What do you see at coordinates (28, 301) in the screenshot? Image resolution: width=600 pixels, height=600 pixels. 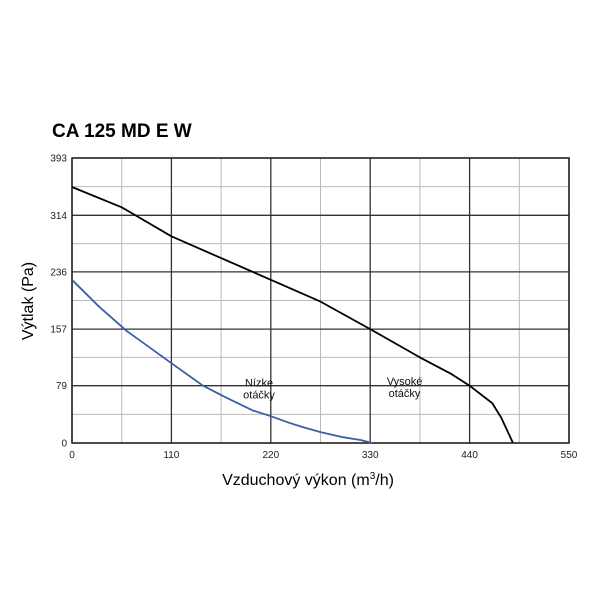 I see `y-axis-title: Výtlak (Pa)` at bounding box center [28, 301].